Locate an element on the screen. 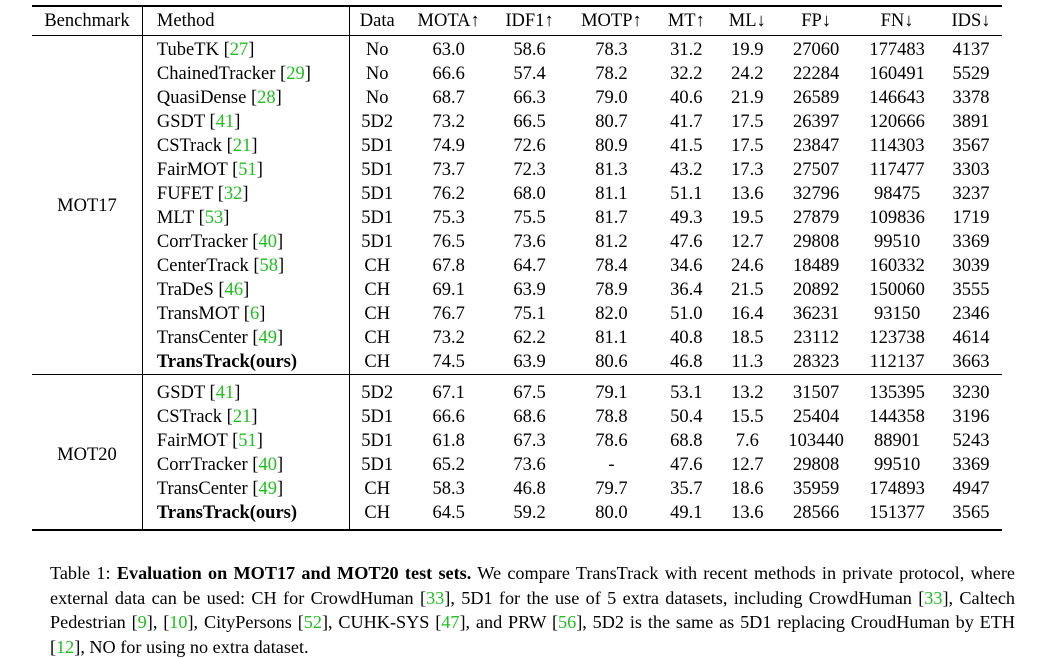 This screenshot has height=659, width=1037. citation-link: 58 is located at coordinates (269, 266).